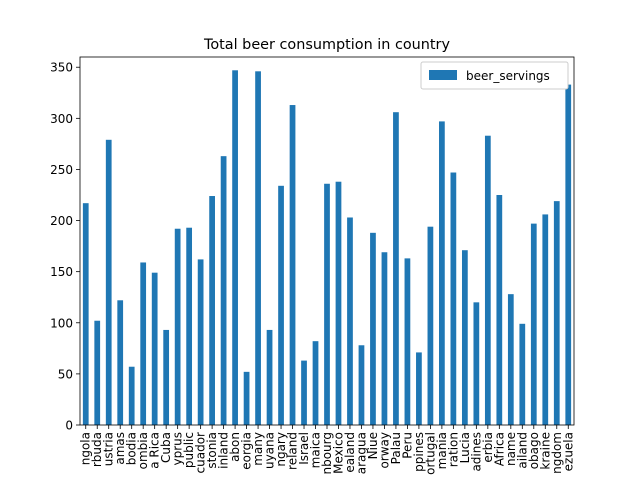  Describe the element at coordinates (61, 272) in the screenshot. I see `y-tick-label: 150` at that location.